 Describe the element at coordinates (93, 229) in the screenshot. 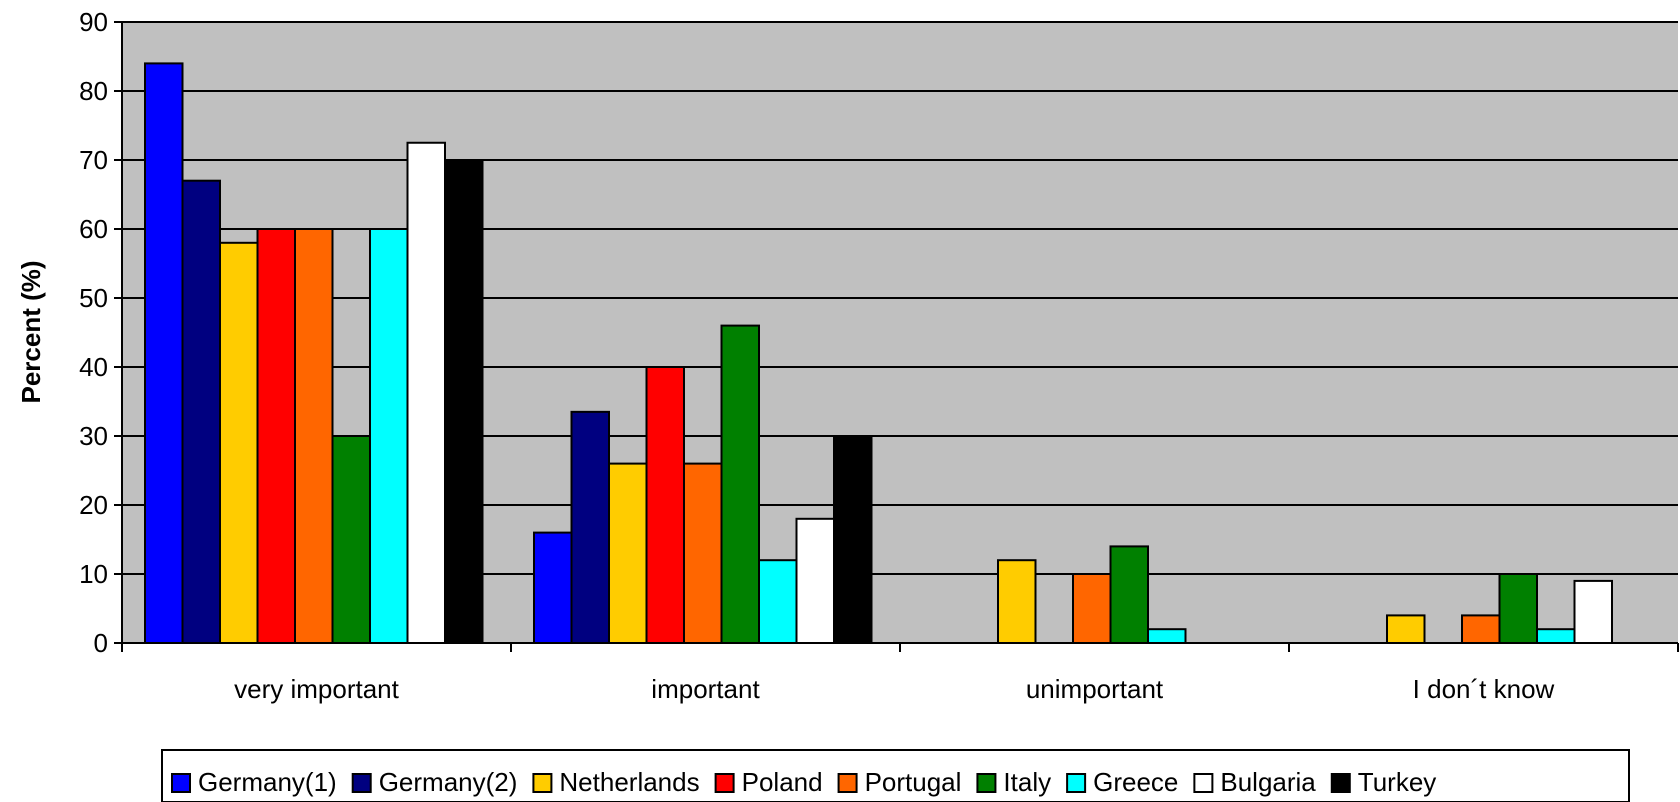

I see `y-tick-label: 60` at that location.